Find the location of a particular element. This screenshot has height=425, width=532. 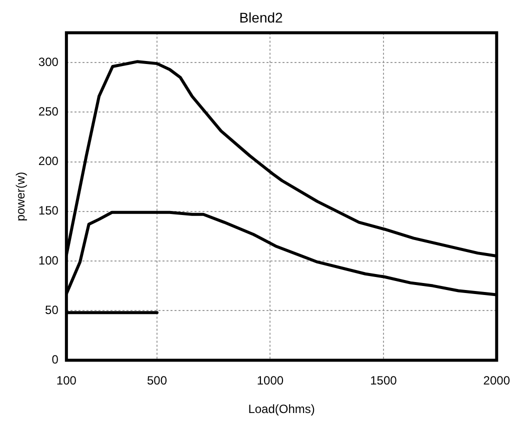

x-tick-label: 1500 is located at coordinates (384, 381).